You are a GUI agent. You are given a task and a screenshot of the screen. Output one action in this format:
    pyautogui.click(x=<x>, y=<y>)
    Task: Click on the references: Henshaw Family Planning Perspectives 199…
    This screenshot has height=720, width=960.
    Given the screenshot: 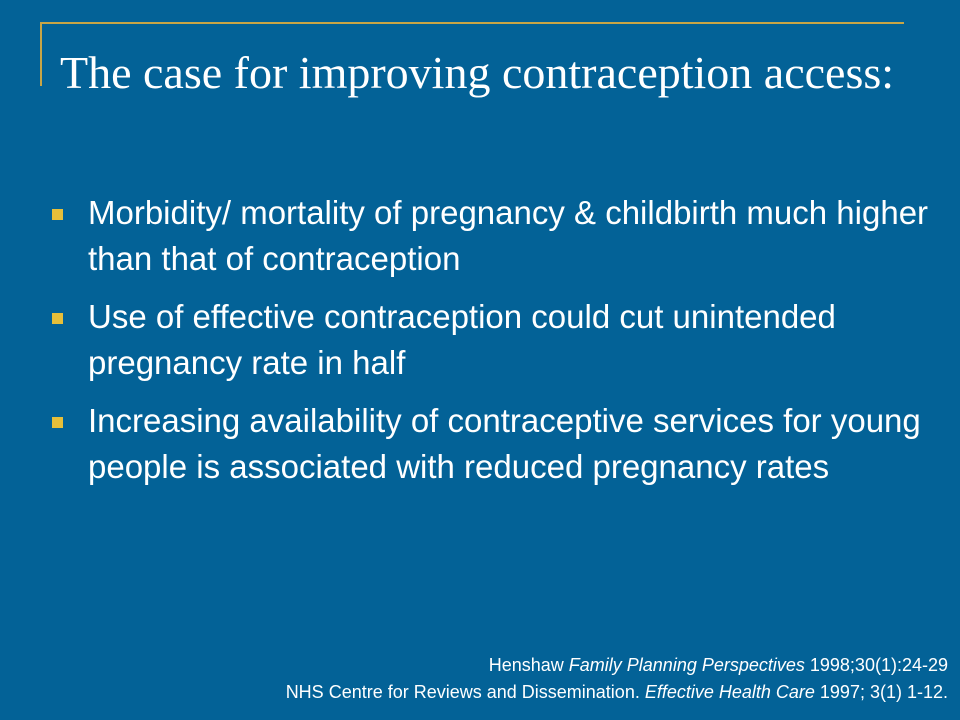 What is the action you would take?
    pyautogui.click(x=617, y=679)
    